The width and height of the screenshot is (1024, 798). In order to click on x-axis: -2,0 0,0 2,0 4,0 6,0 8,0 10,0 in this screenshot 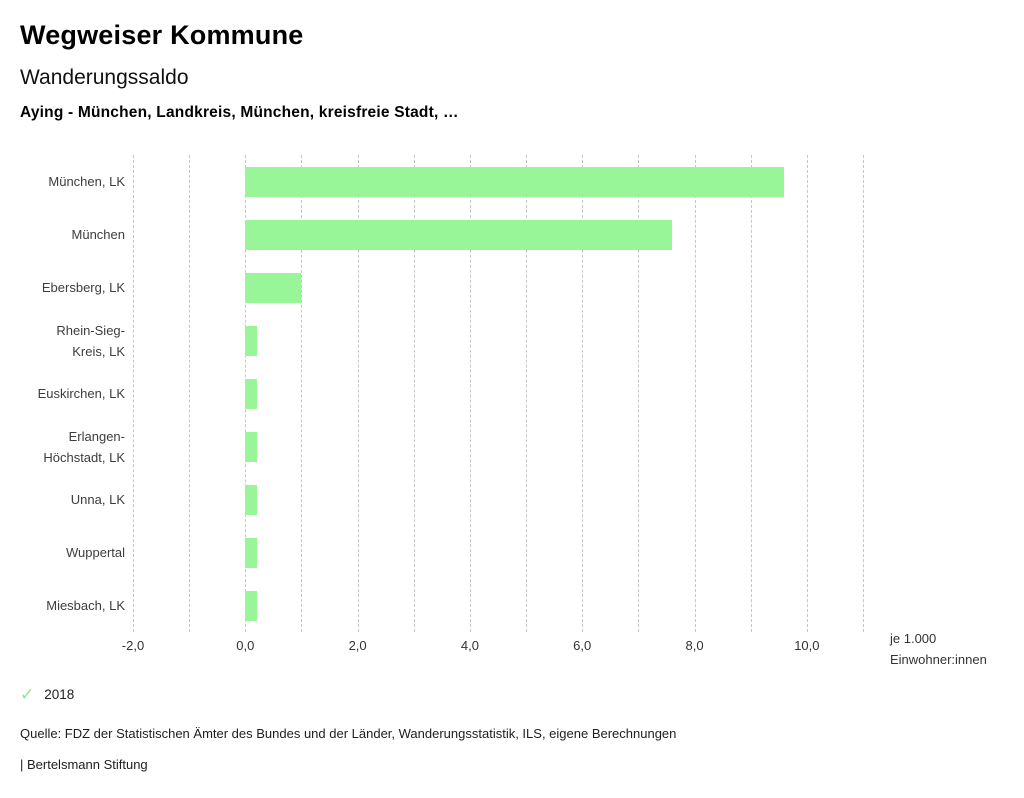, I will do `click(512, 647)`.